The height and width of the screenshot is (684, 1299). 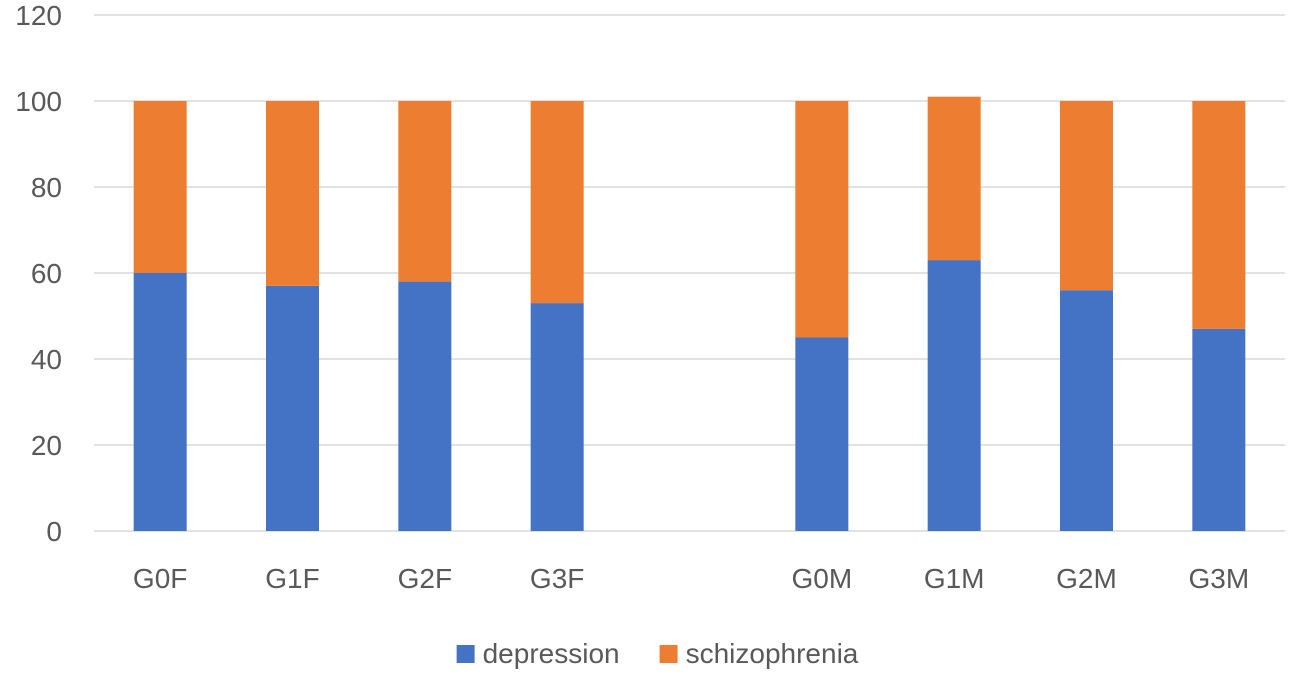 What do you see at coordinates (557, 417) in the screenshot?
I see `bar-G3F-depression` at bounding box center [557, 417].